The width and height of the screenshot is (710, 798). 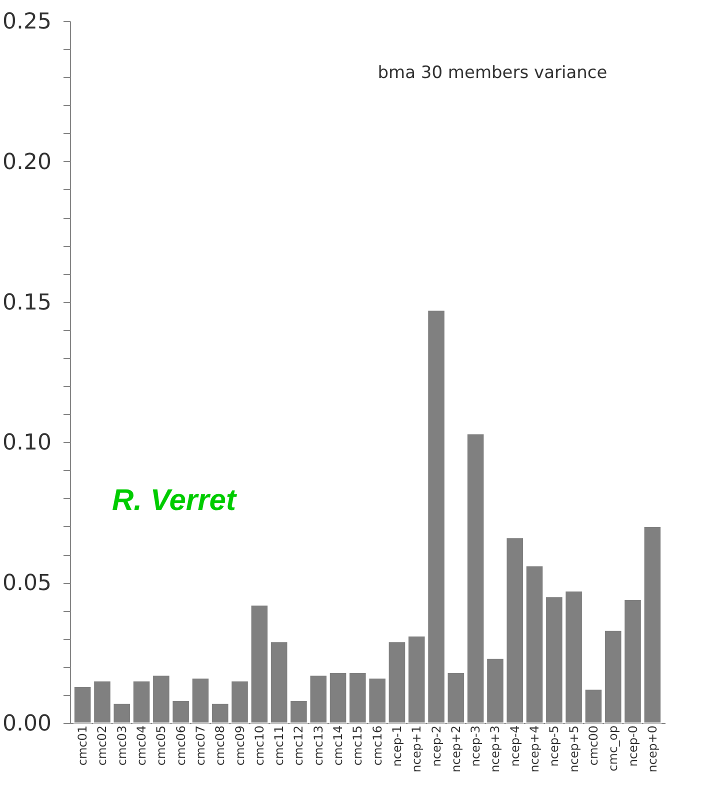 I want to click on x-tick-label: ncep-5, so click(x=554, y=746).